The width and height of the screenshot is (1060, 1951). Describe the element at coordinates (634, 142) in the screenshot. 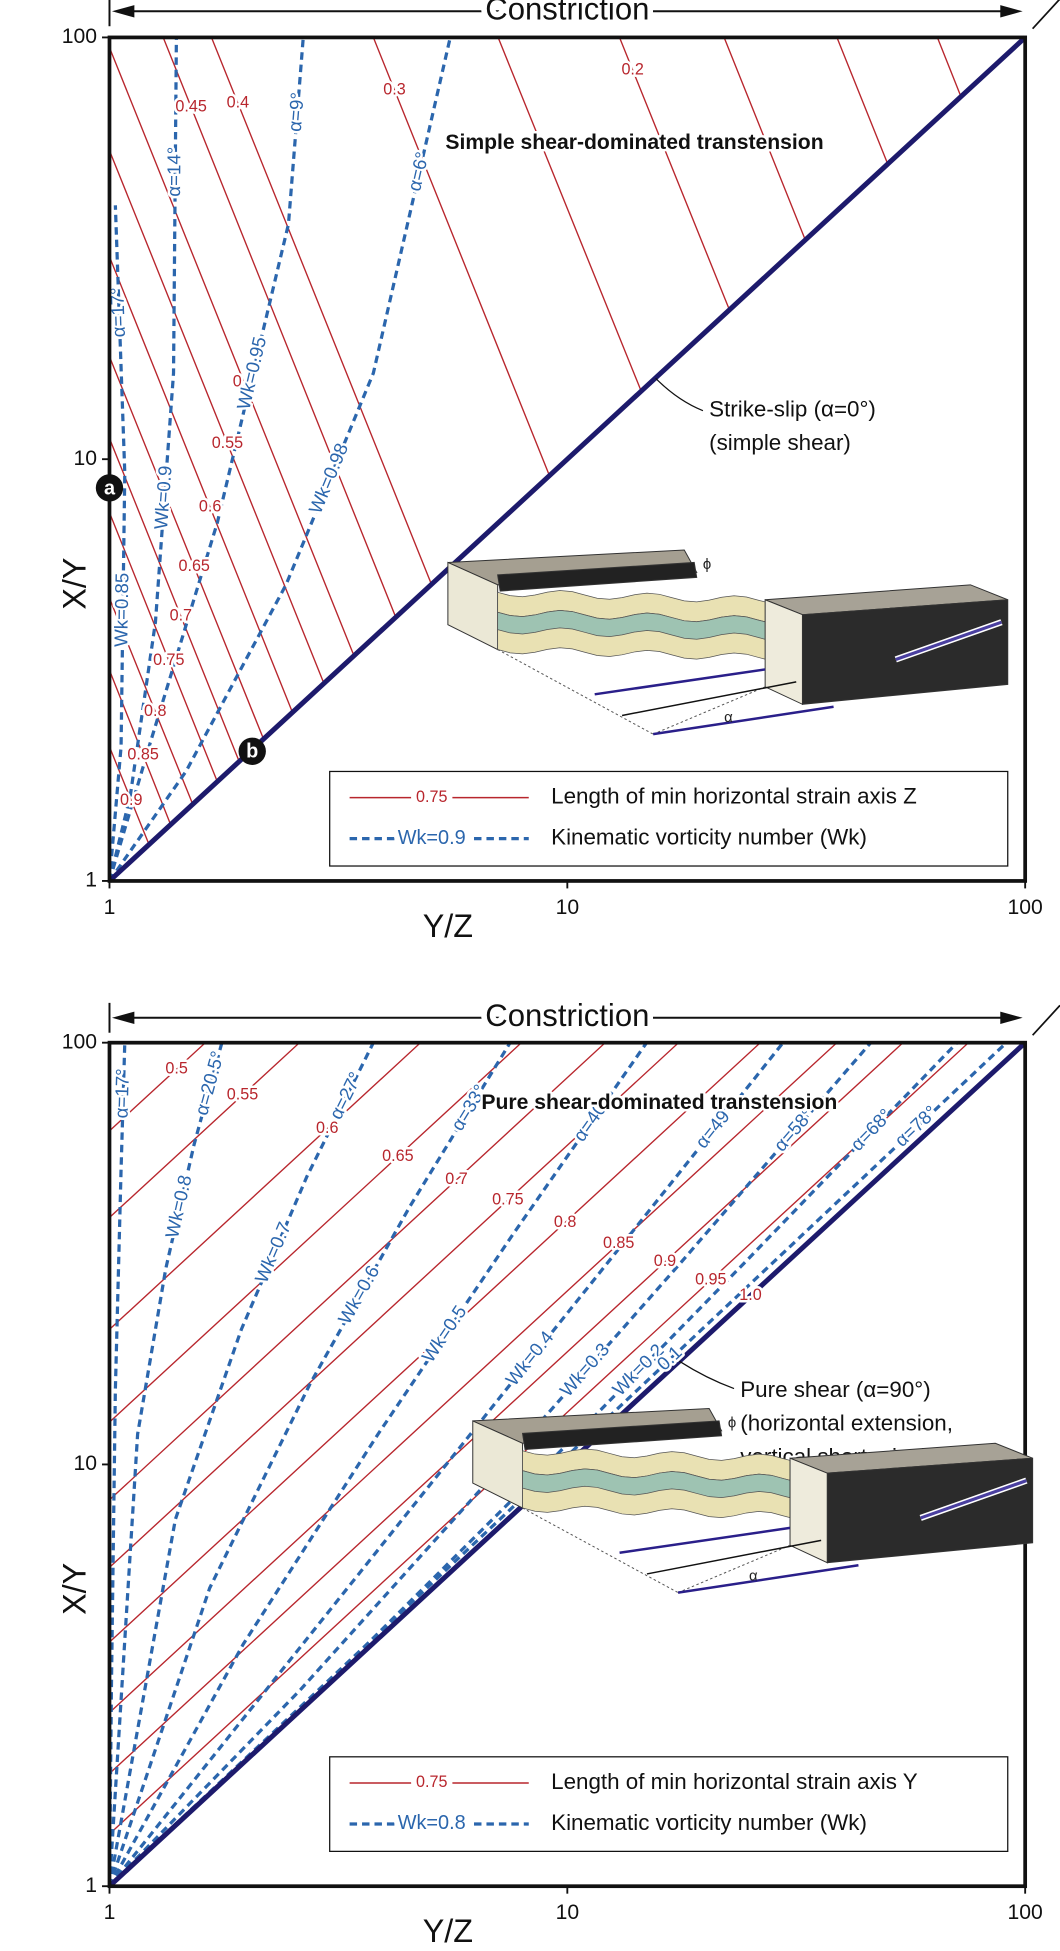

I see `region-label: Simple shear-dominated transtension` at that location.